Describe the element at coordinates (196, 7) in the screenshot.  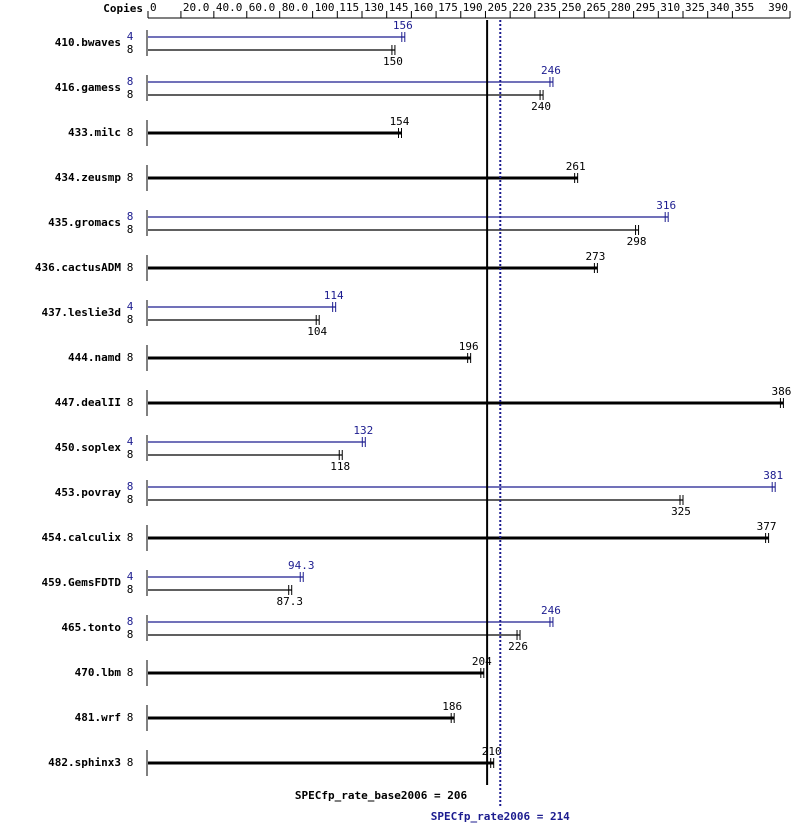
I see `x-tick-label: 20.0` at that location.